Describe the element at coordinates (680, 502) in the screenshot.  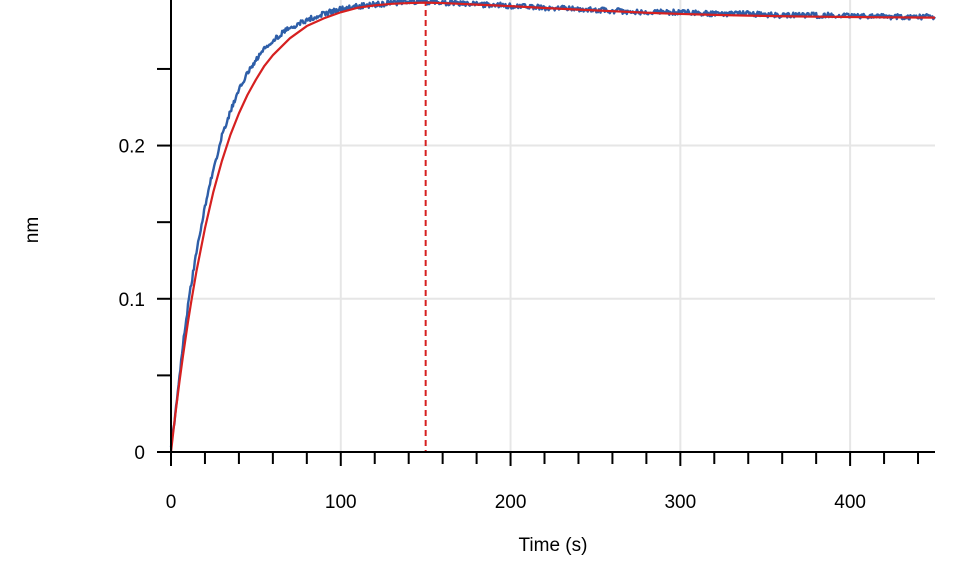
I see `x-tick-label-300: 300` at that location.